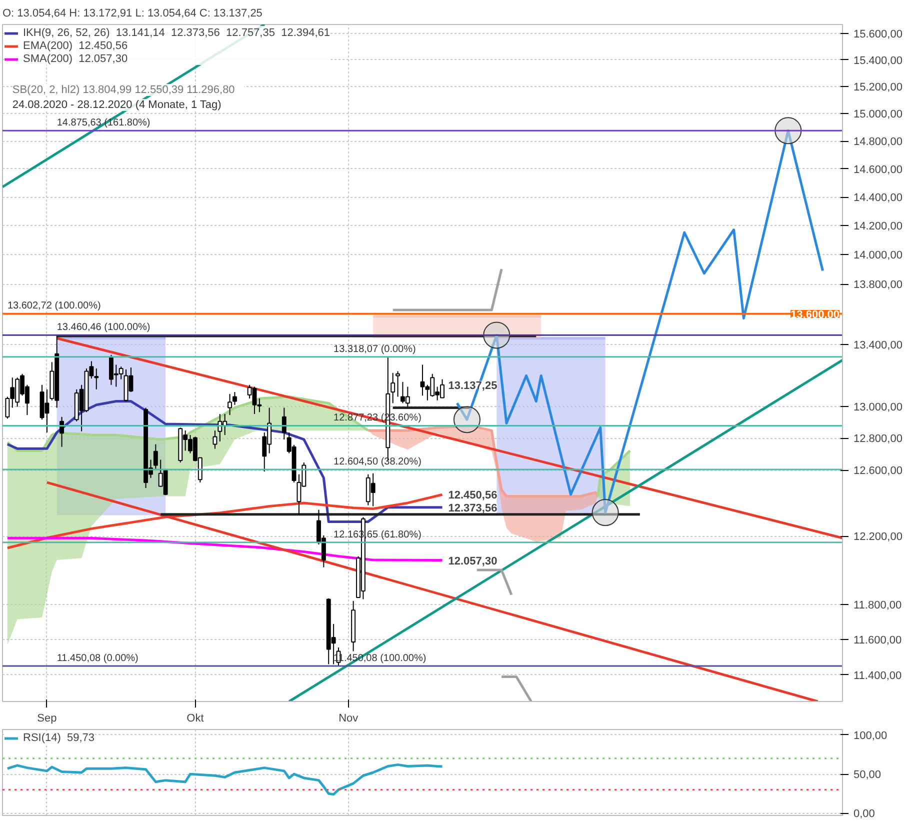 The height and width of the screenshot is (827, 905). I want to click on annotation: 13.602,72 (100.00%), so click(54, 306).